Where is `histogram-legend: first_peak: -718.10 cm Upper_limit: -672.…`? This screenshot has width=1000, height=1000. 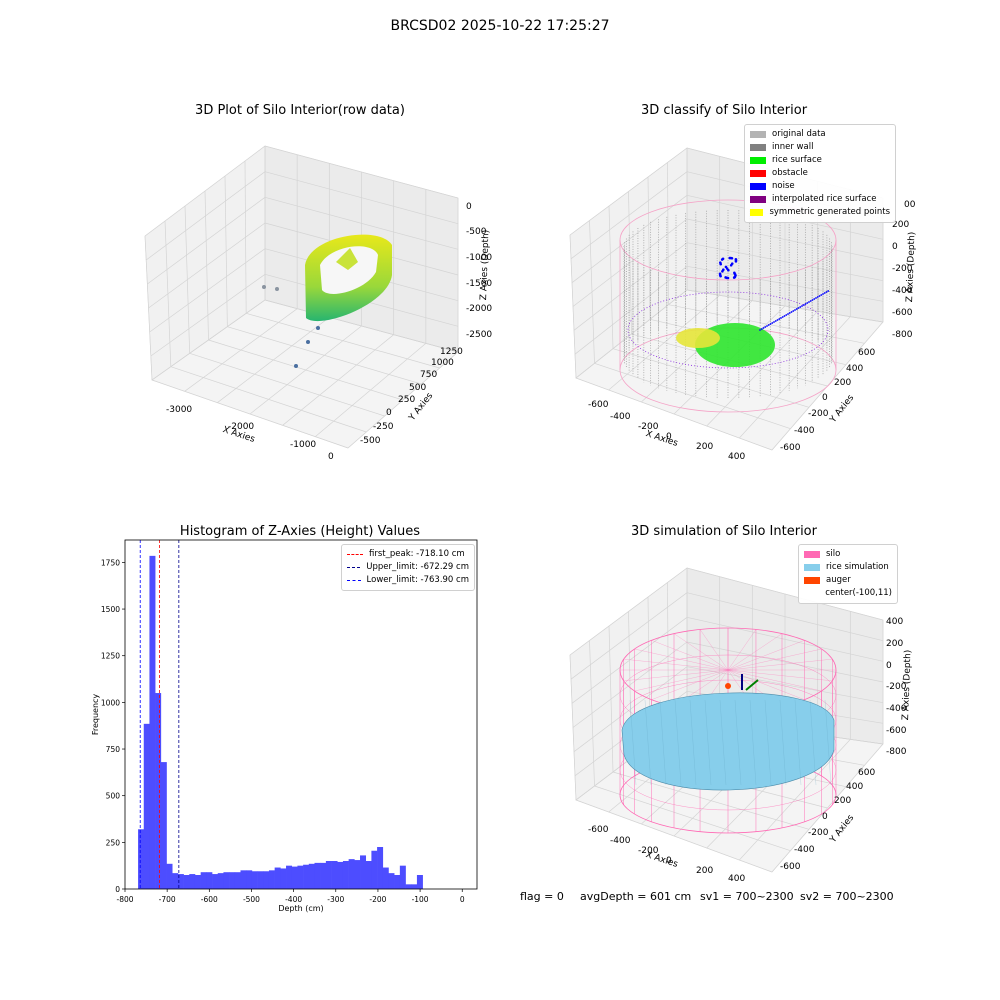
histogram-legend: first_peak: -718.10 cm Upper_limit: -672.… is located at coordinates (408, 567).